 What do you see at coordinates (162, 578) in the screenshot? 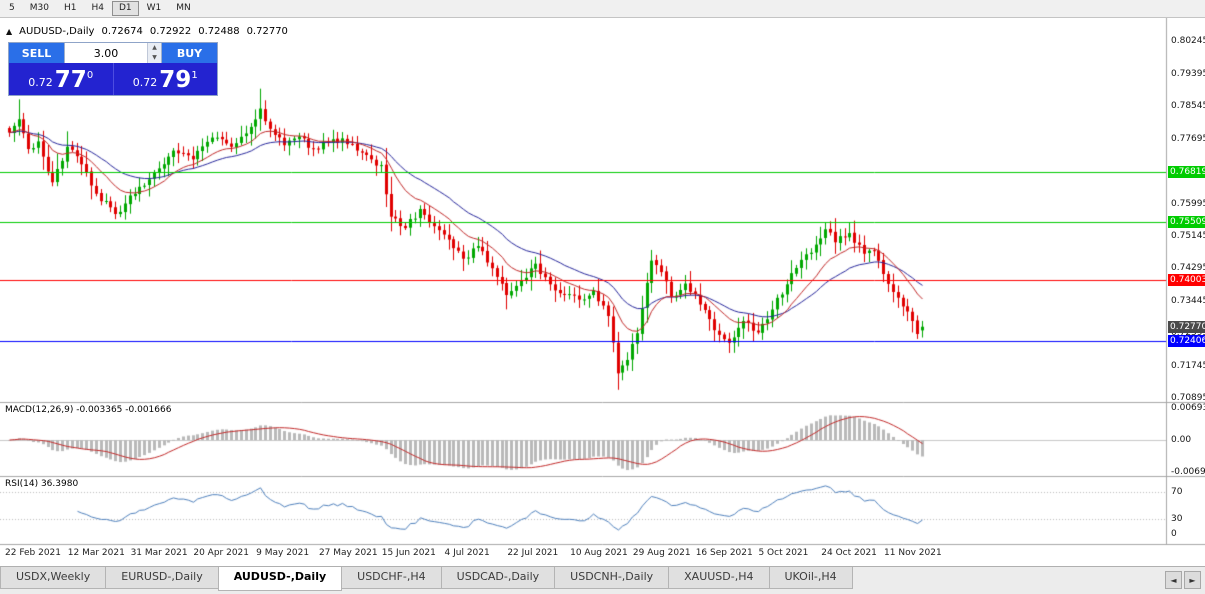
I see `chart-tab-eurusd-: EURUSD-,Daily` at bounding box center [162, 578].